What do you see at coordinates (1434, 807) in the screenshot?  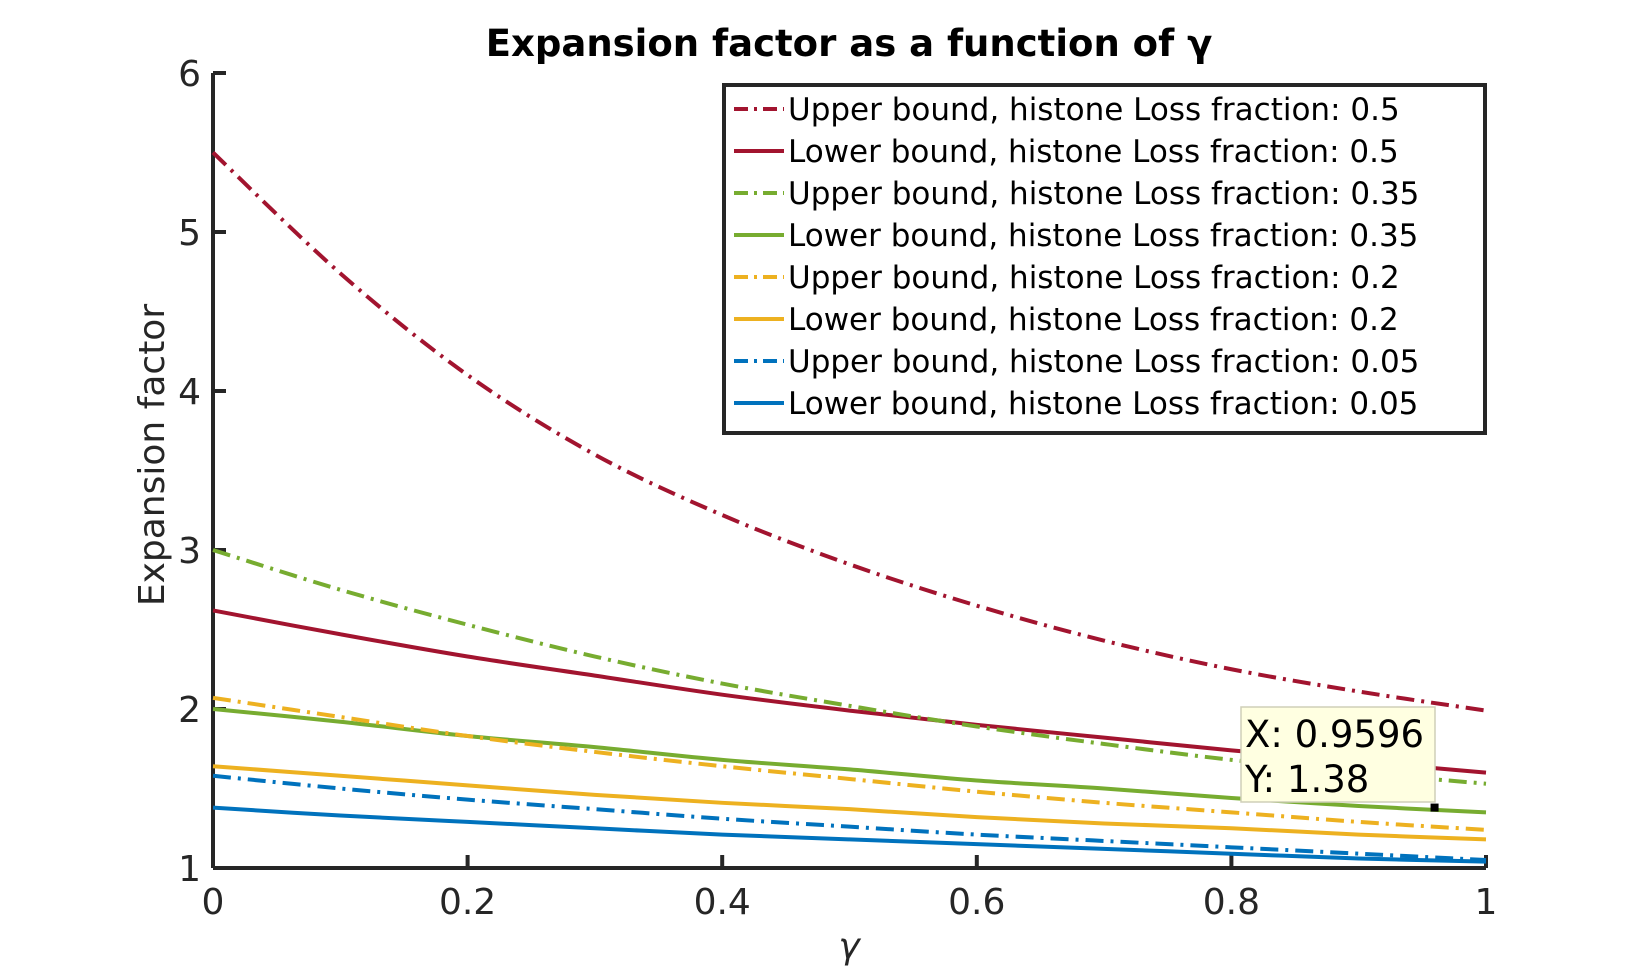 I see `data-tip-marker` at bounding box center [1434, 807].